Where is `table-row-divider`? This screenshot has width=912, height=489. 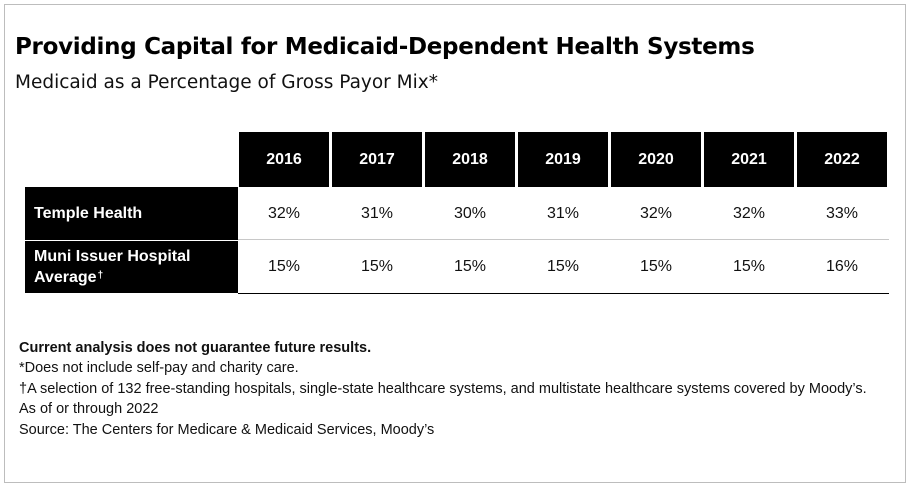 table-row-divider is located at coordinates (563, 213).